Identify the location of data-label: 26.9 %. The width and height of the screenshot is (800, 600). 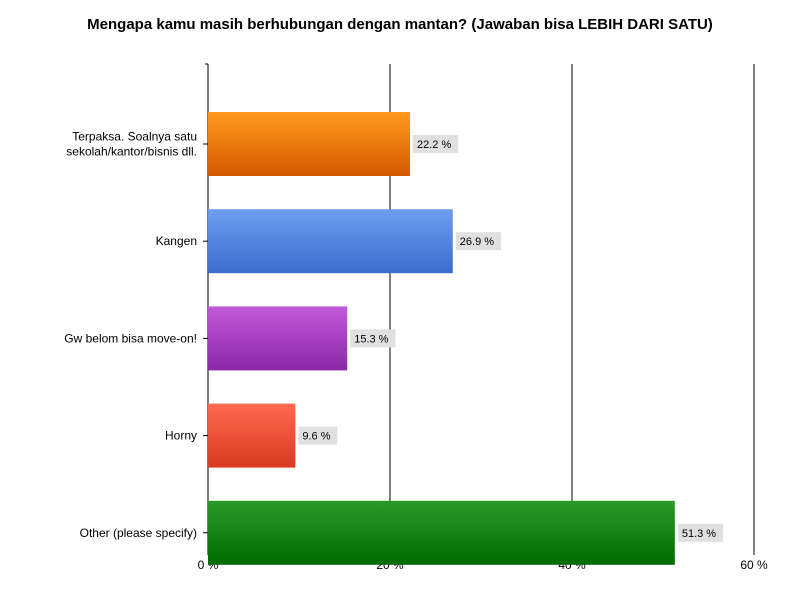
(477, 242).